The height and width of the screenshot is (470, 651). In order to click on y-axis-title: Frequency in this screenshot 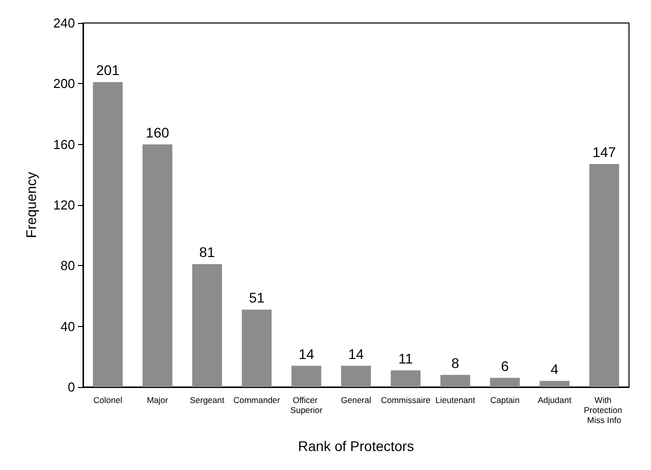, I will do `click(31, 205)`.